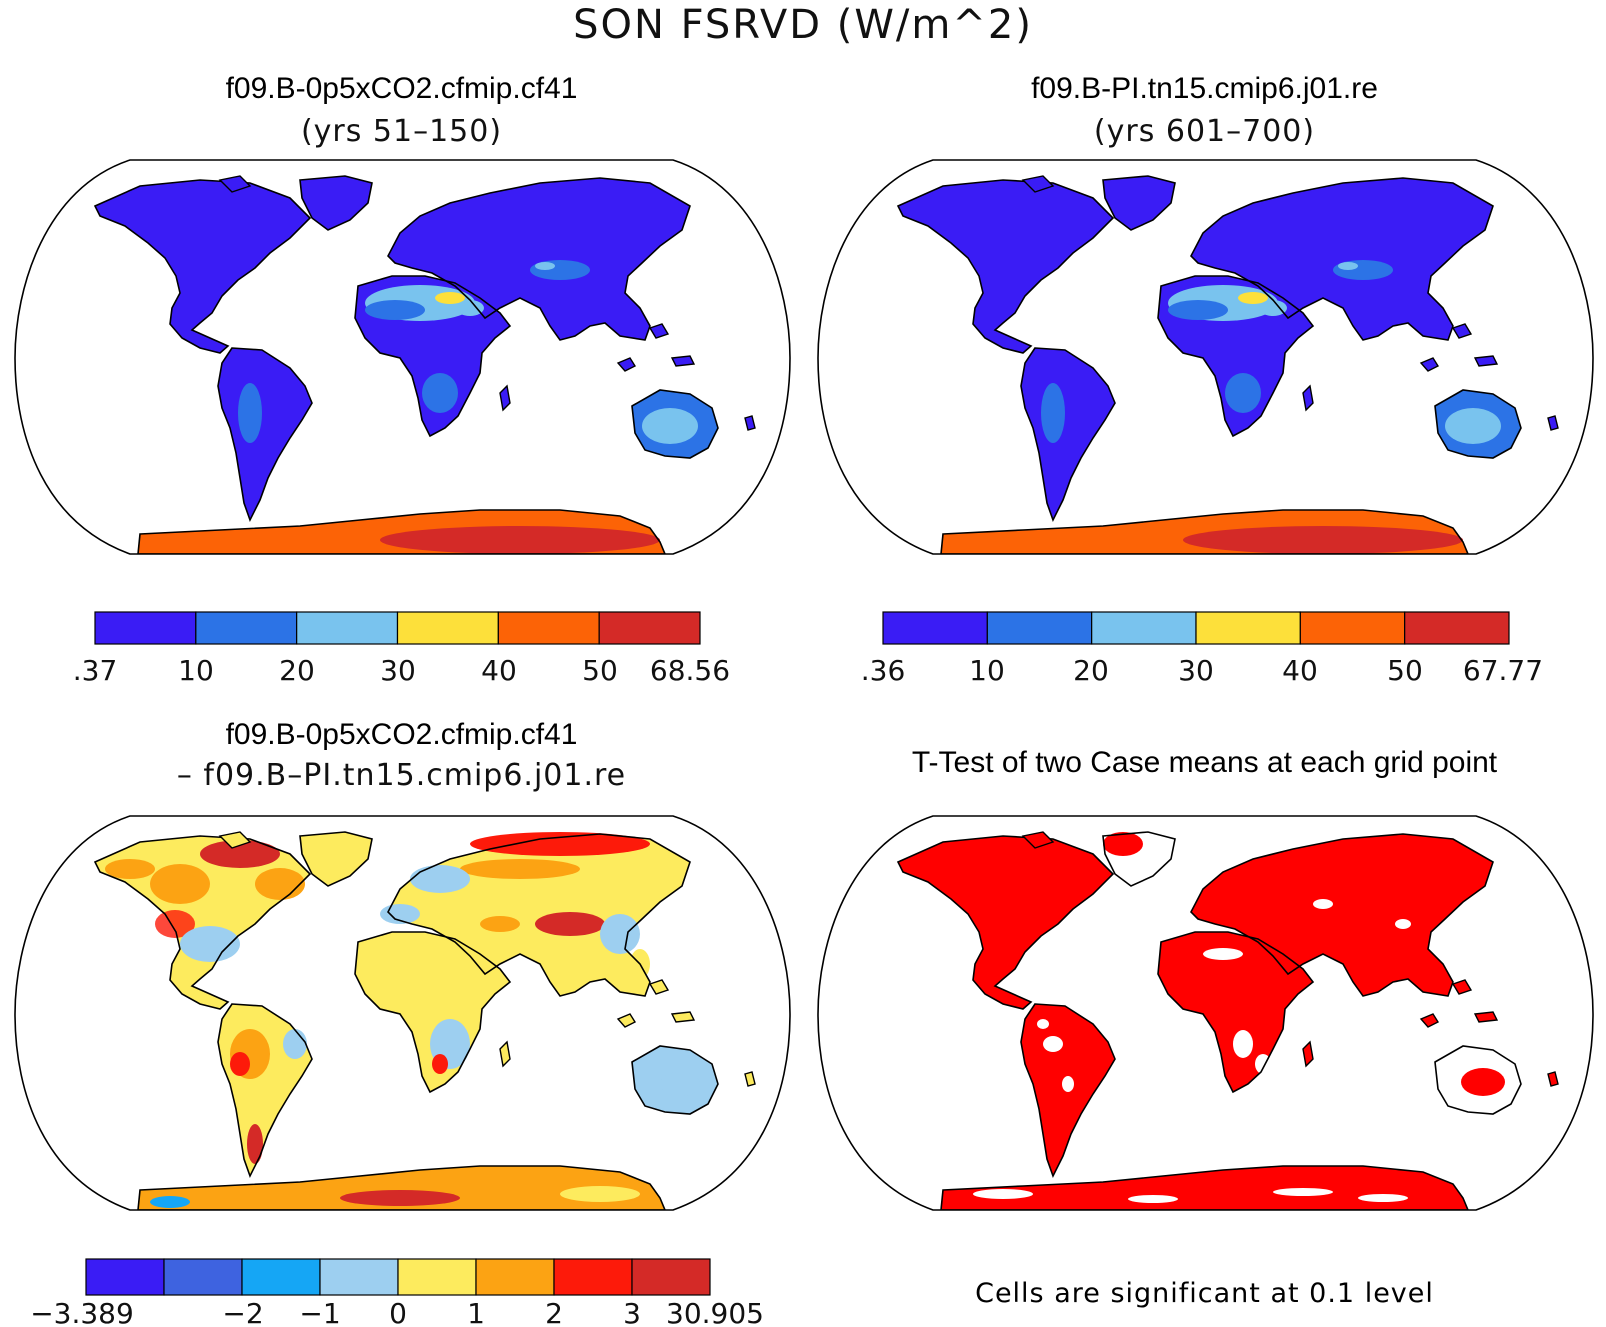  What do you see at coordinates (397, 1292) in the screenshot?
I see `colorbar-diff: −3.389 −2 −1 0 1 2 3 30.905` at bounding box center [397, 1292].